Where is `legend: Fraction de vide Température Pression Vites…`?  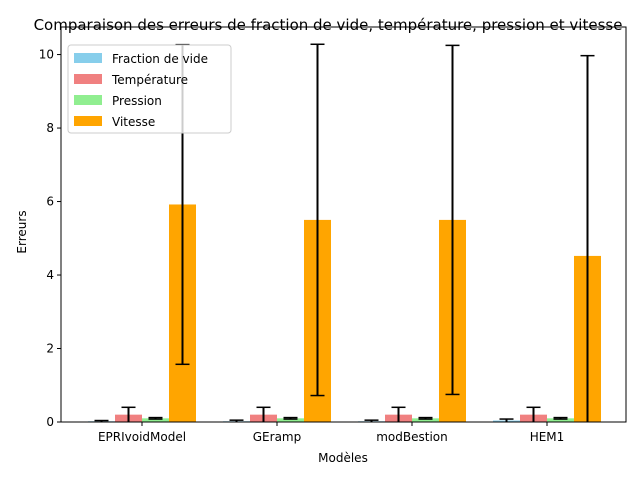 legend: Fraction de vide Température Pression Vites… is located at coordinates (149, 89).